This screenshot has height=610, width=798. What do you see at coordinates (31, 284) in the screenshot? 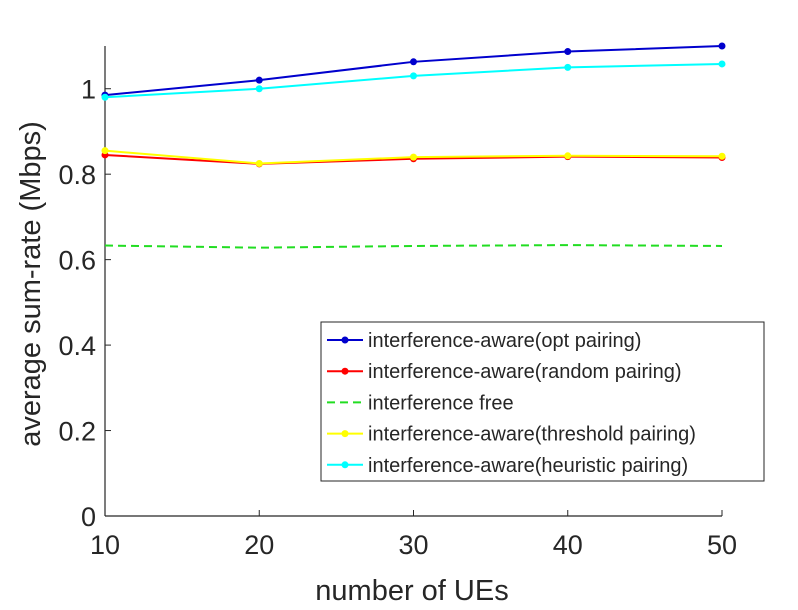
I see `y-axis-label: average sum-rate (Mbps)` at bounding box center [31, 284].